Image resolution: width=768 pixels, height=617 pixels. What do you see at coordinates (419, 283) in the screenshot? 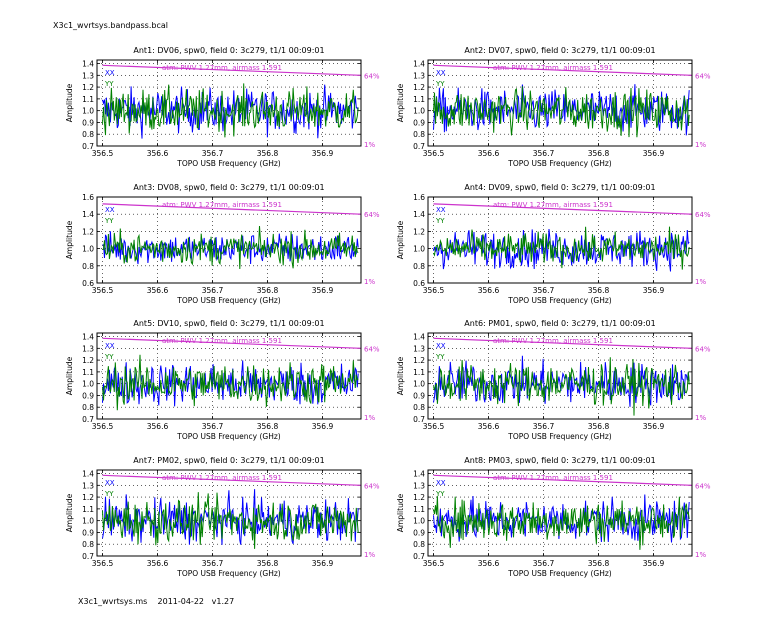
I see `y-tick-label: 0.6` at bounding box center [419, 283].